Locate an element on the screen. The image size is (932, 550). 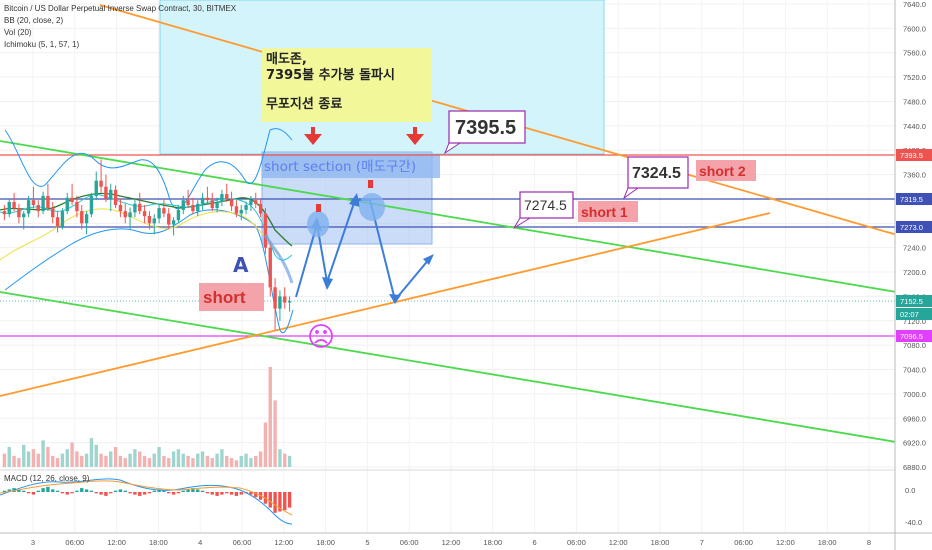
price-tick-label: 7360.0 is located at coordinates (914, 175).